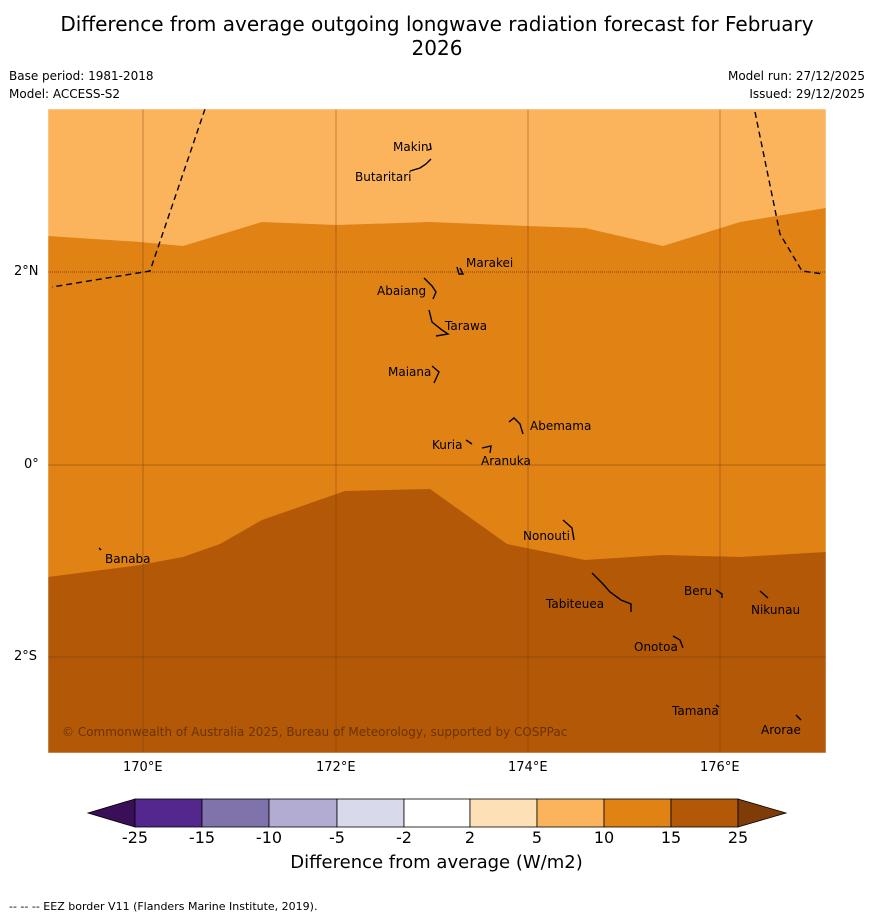 The width and height of the screenshot is (873, 919). Describe the element at coordinates (762, 813) in the screenshot. I see `colorbar-extend-high` at that location.